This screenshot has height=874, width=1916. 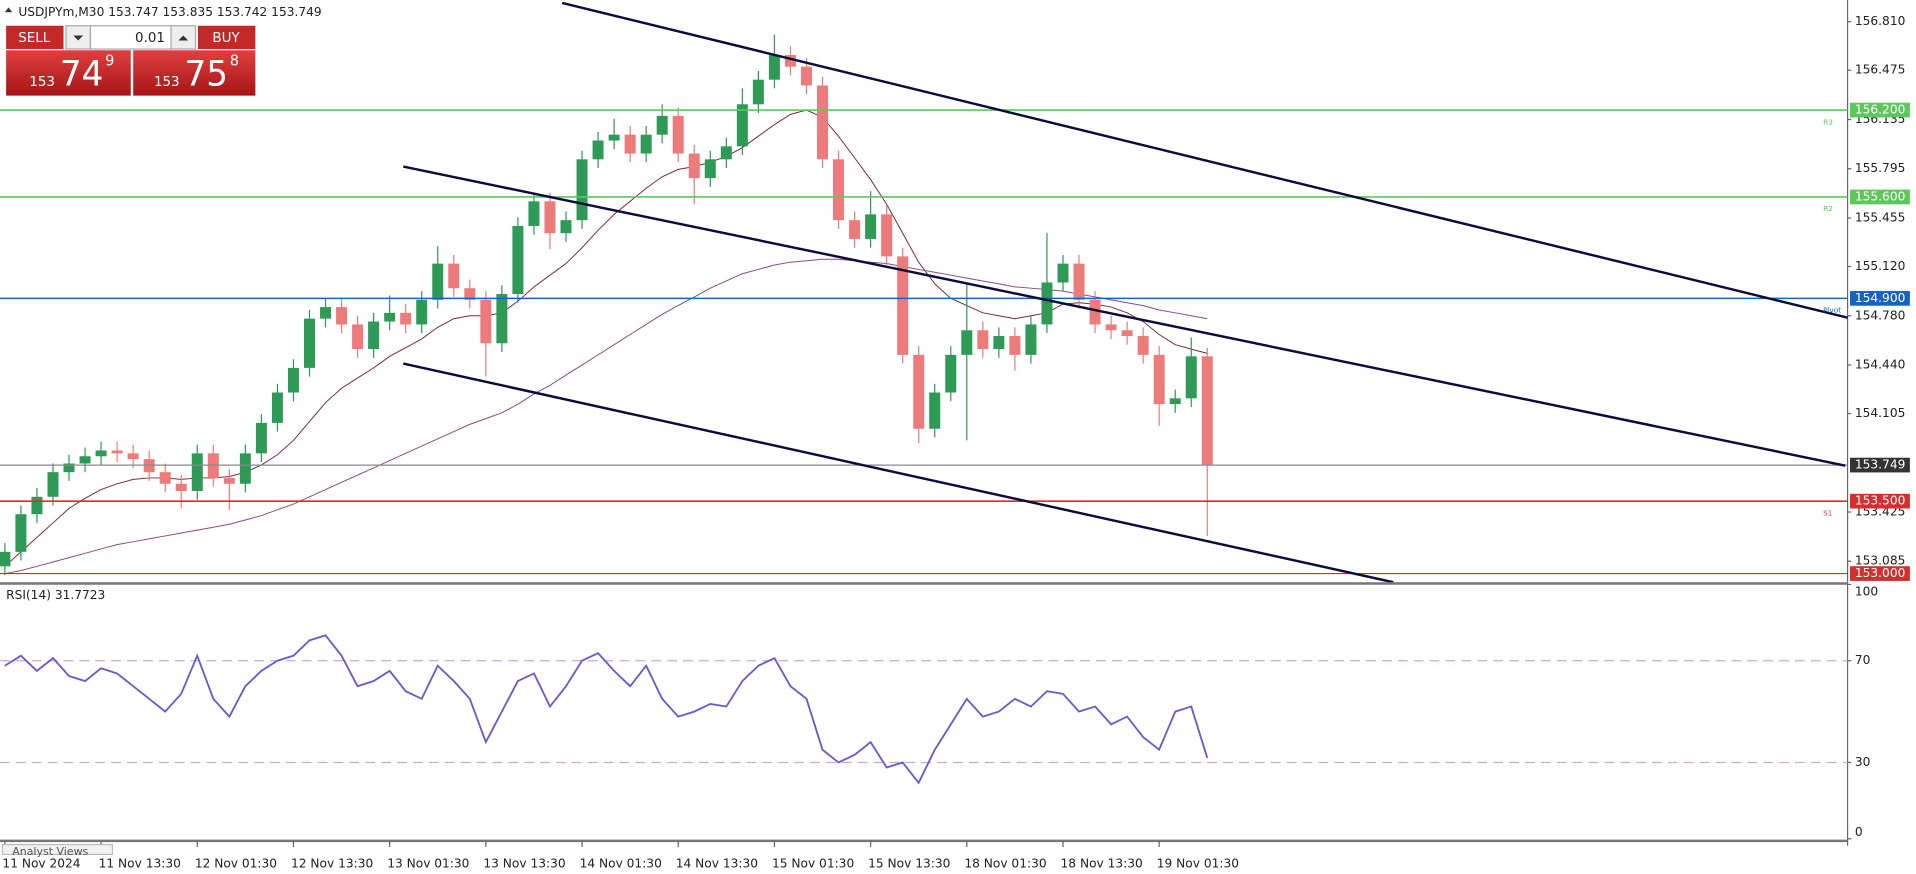 What do you see at coordinates (1880, 21) in the screenshot?
I see `y-tick-label: 156.810` at bounding box center [1880, 21].